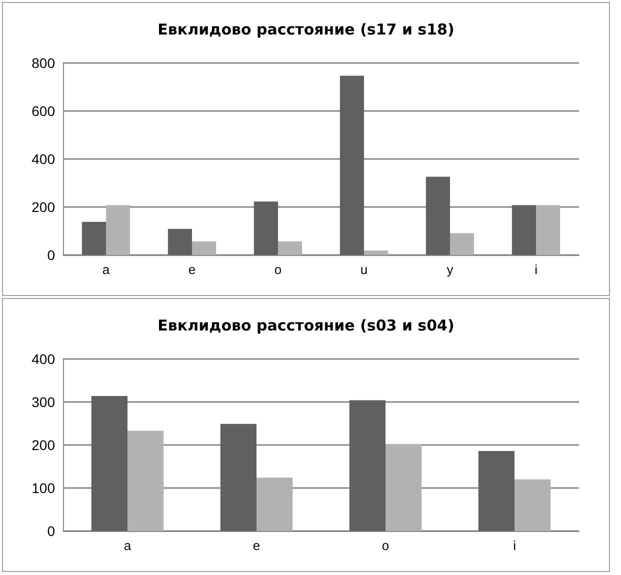 The image size is (621, 575). Describe the element at coordinates (44, 488) in the screenshot. I see `y-tick-label: 100` at that location.